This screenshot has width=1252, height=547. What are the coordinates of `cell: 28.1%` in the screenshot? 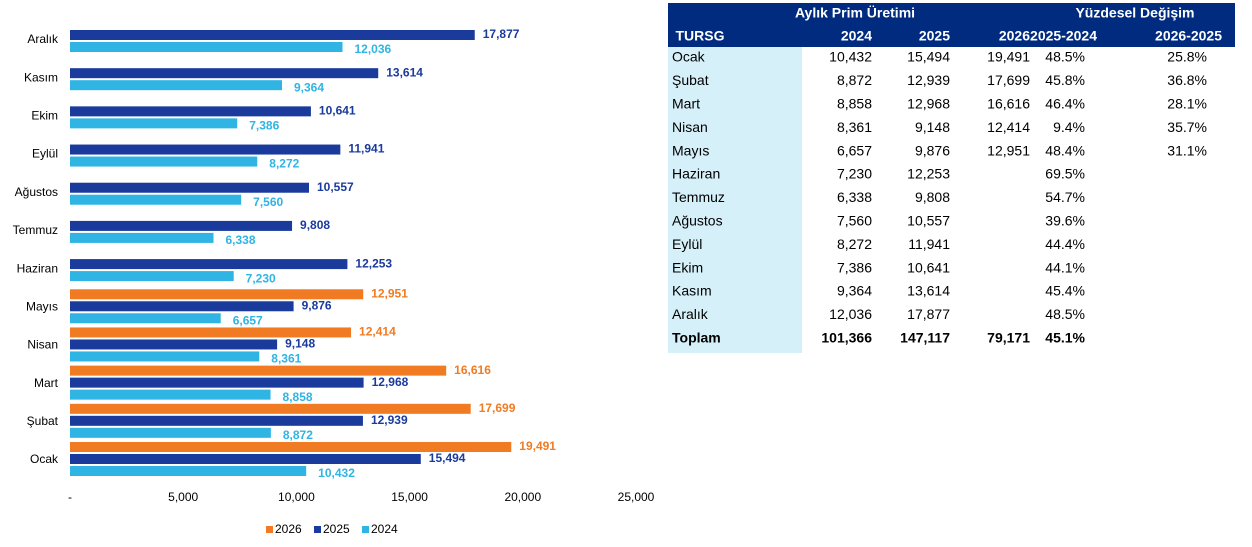 It's located at (1187, 104).